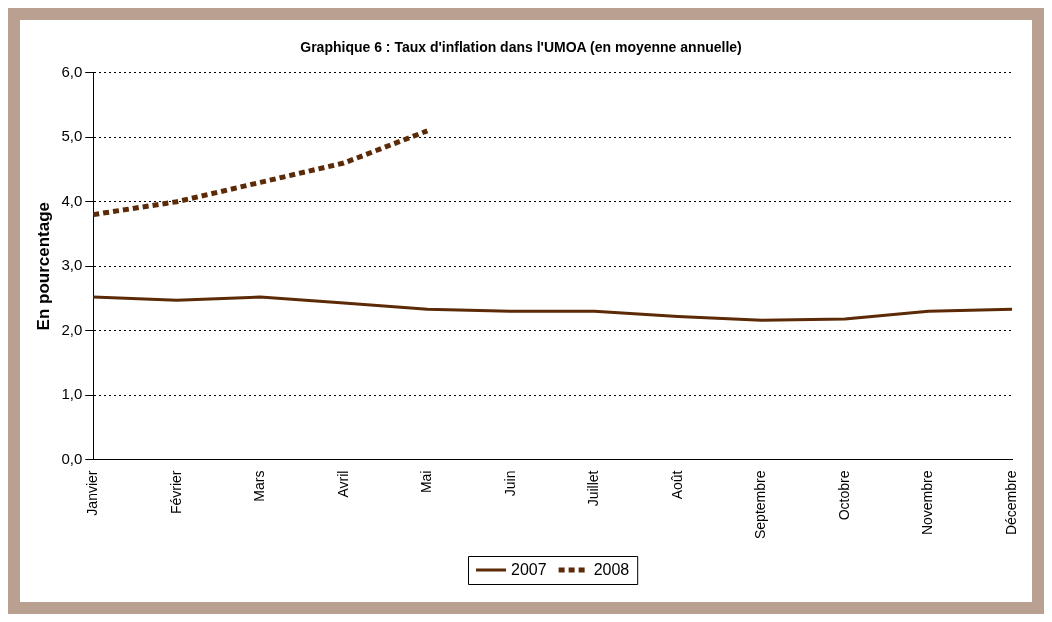 The height and width of the screenshot is (622, 1052). I want to click on y-tick-label: 1,0, so click(72, 394).